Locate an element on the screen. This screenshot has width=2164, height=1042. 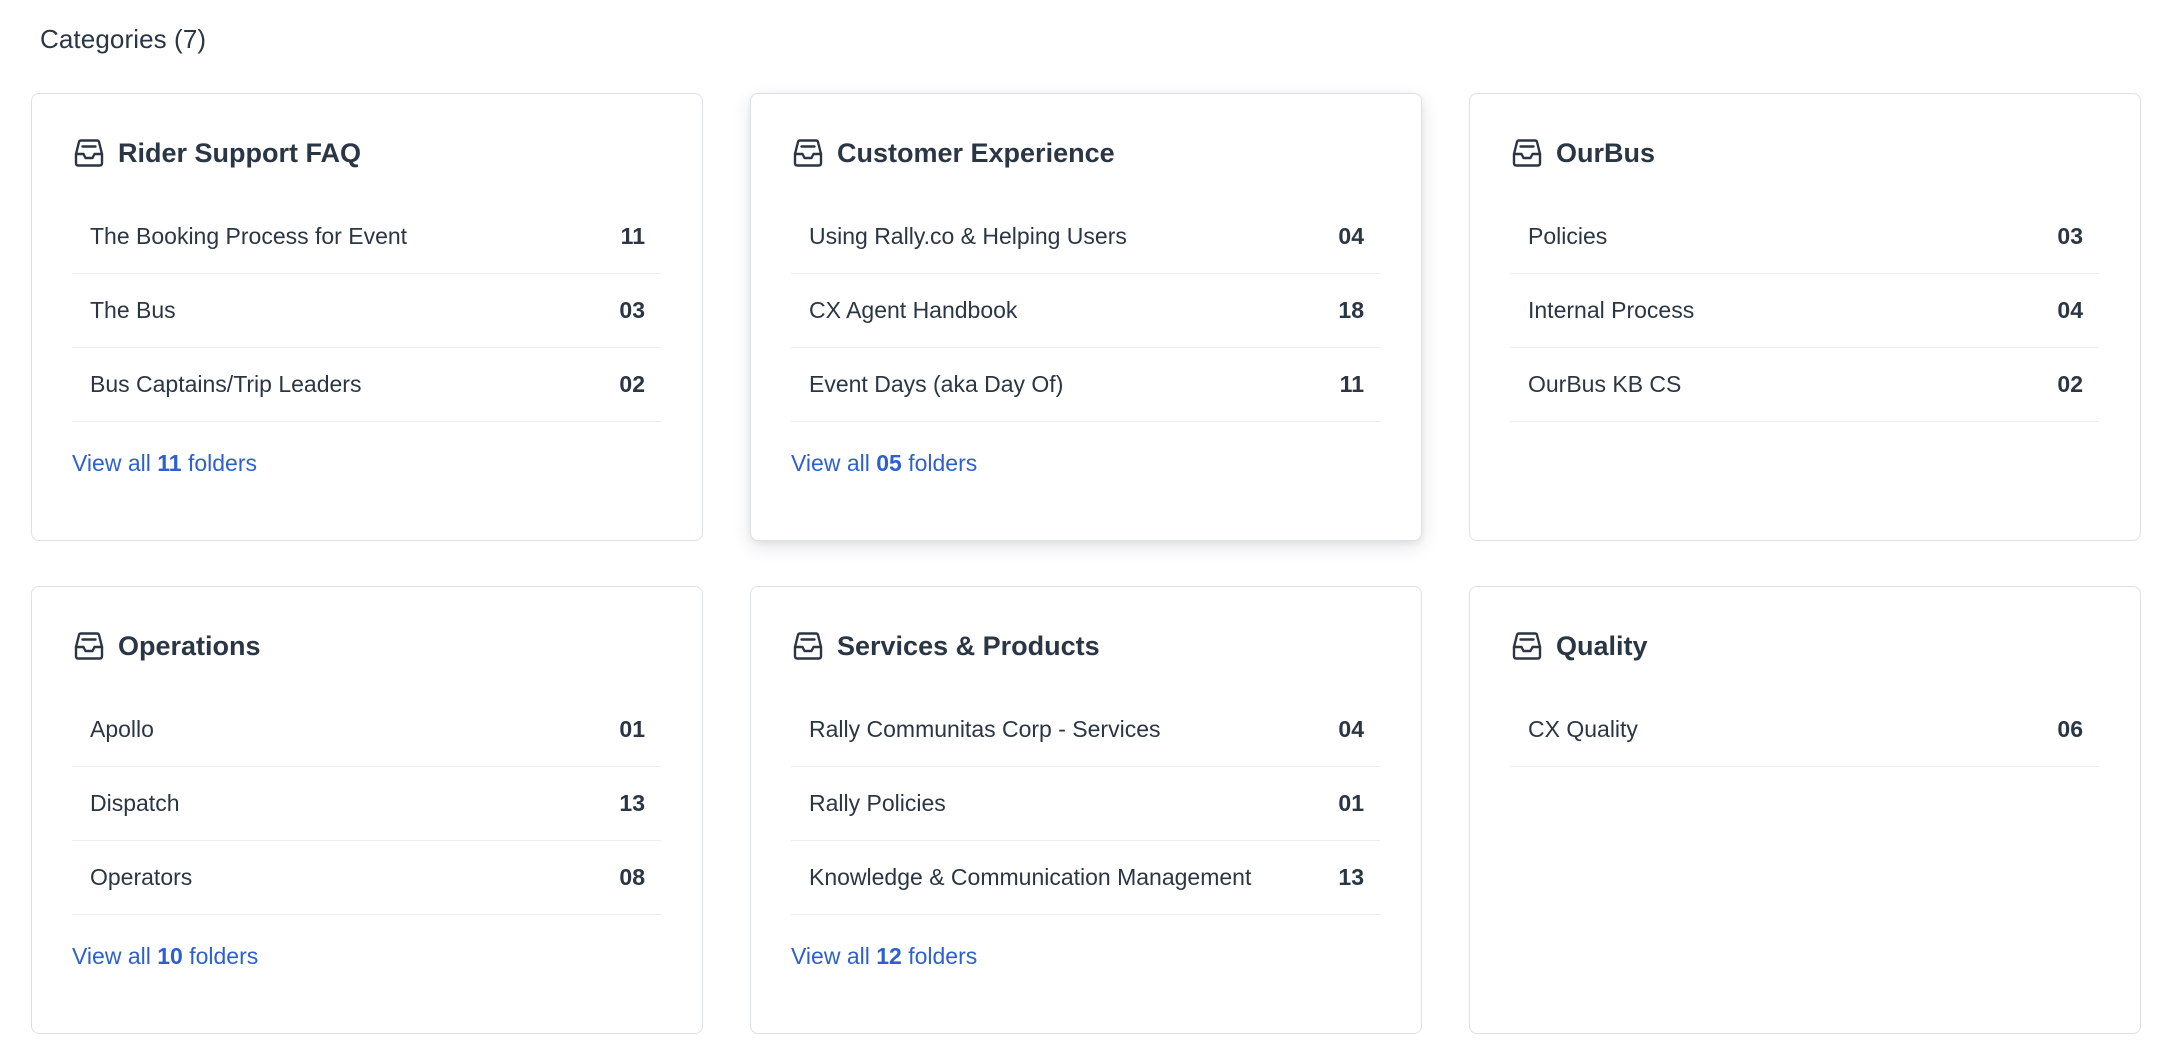
view-all-count: 12 is located at coordinates (889, 956).